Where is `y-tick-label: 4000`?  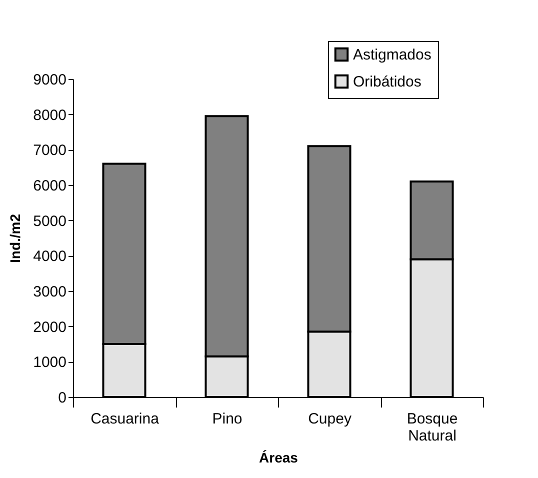
y-tick-label: 4000 is located at coordinates (49, 257).